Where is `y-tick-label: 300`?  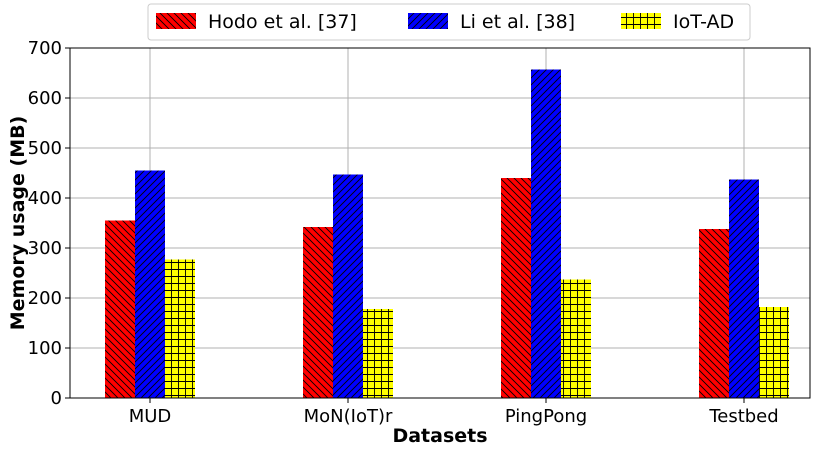 y-tick-label: 300 is located at coordinates (45, 248).